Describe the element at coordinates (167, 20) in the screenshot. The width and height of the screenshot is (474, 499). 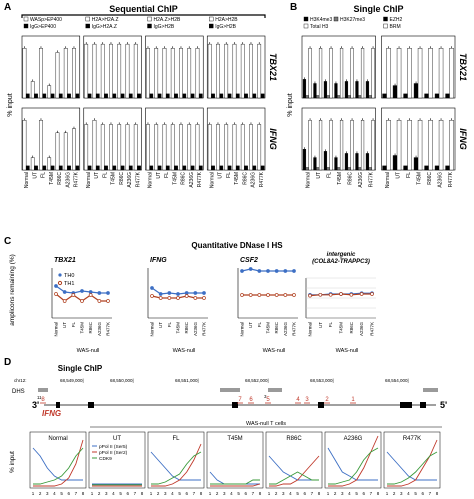
I see `legend-label: H2A.Z>H2B` at that location.